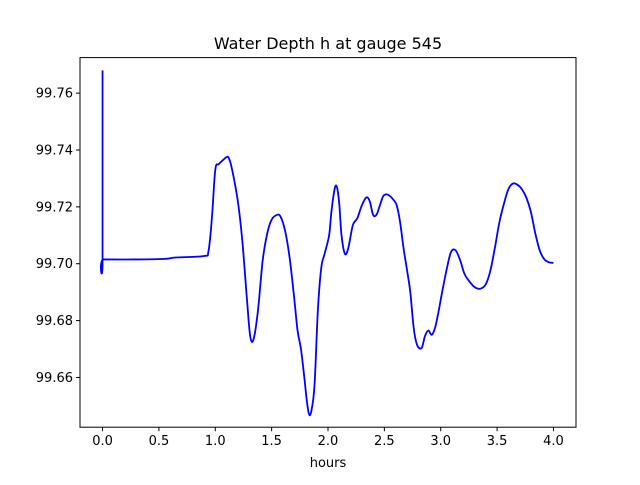  Describe the element at coordinates (54, 207) in the screenshot. I see `y-tick-label: 99.72` at that location.